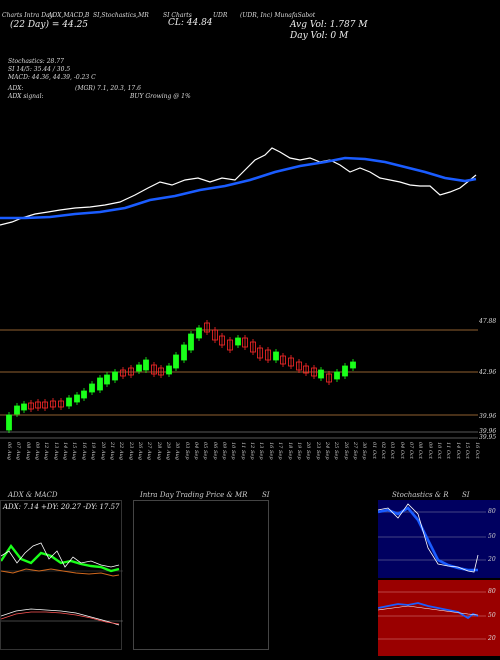 Image resolution: width=500 pixels, height=660 pixels. I want to click on header-tab-stochastics: SI,Stochastics,MR, so click(121, 15).